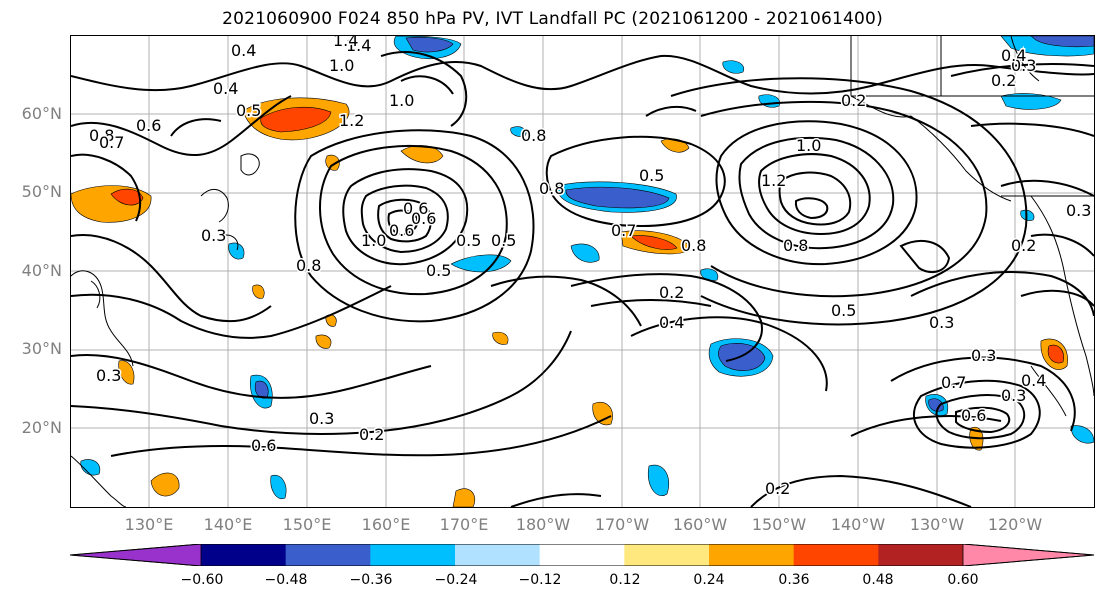  I want to click on lon-label: 170°W, so click(622, 524).